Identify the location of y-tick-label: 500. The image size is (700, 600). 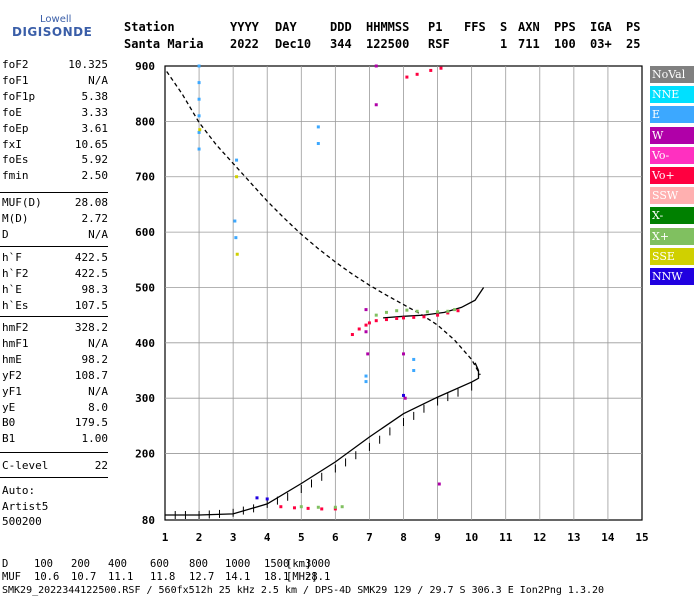
(145, 287).